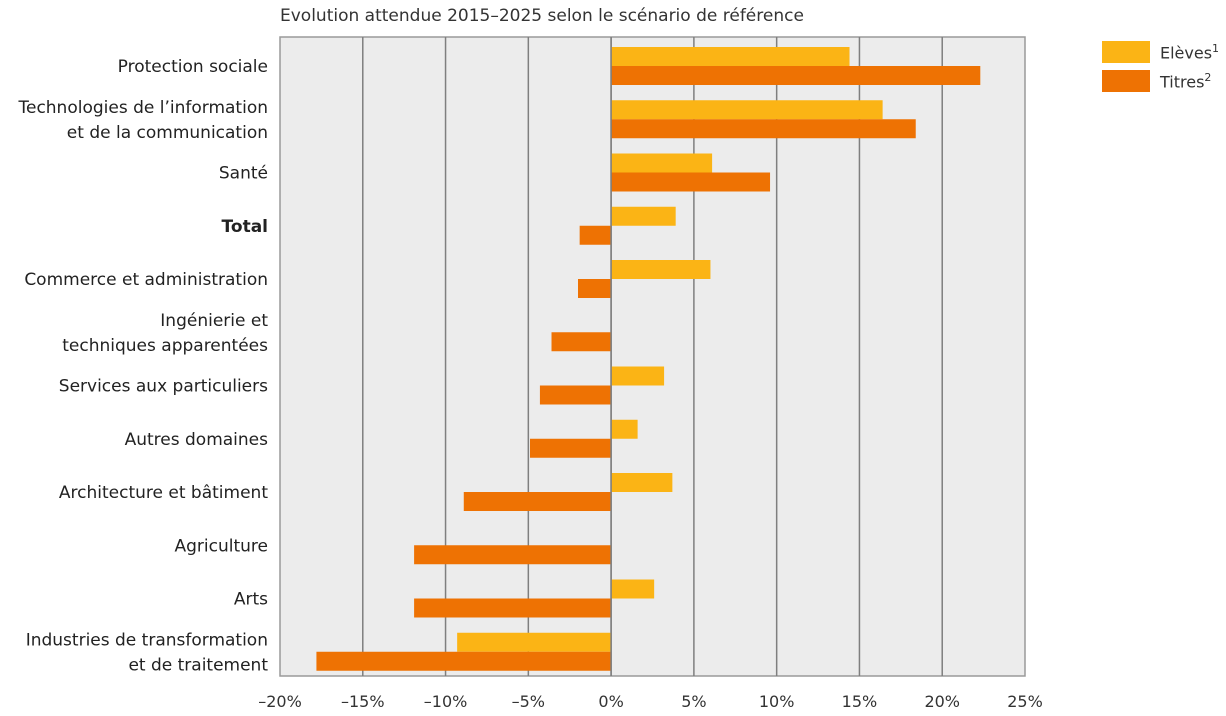  I want to click on x-tick-label: 20%, so click(942, 701).